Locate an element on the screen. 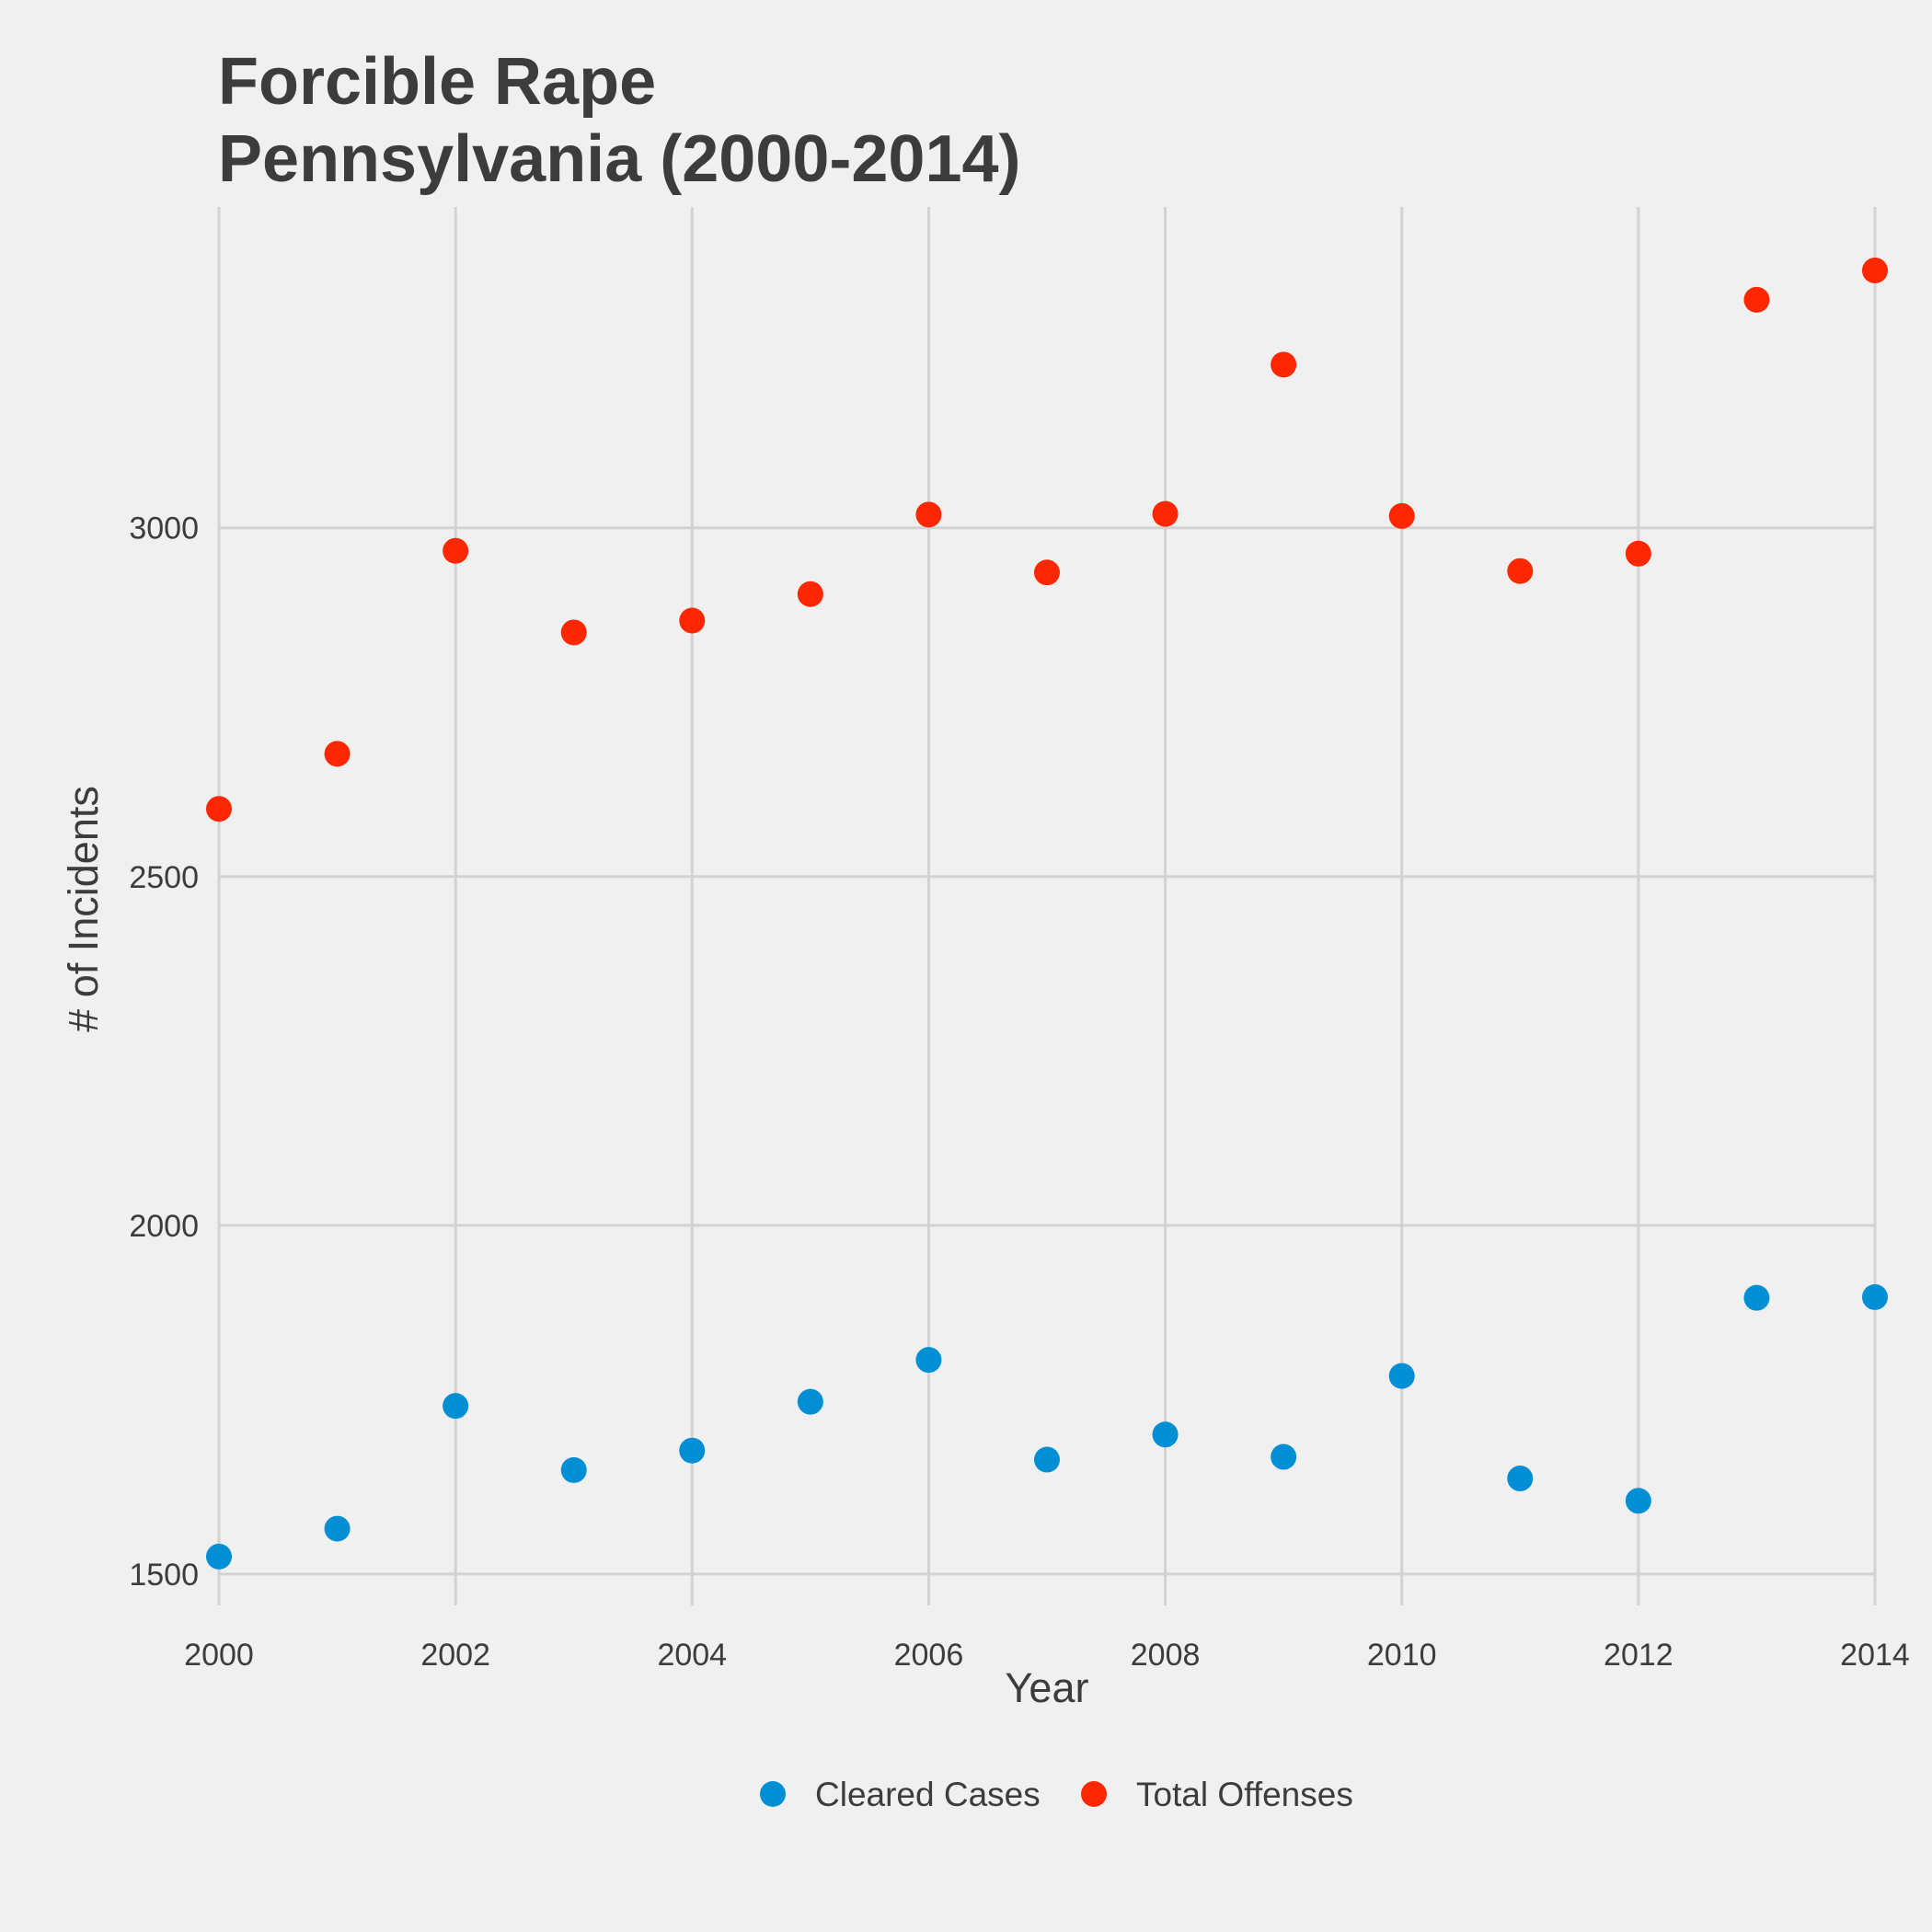 The image size is (1932, 1932). legend: Cleared Cases Total Offenses is located at coordinates (1056, 1794).